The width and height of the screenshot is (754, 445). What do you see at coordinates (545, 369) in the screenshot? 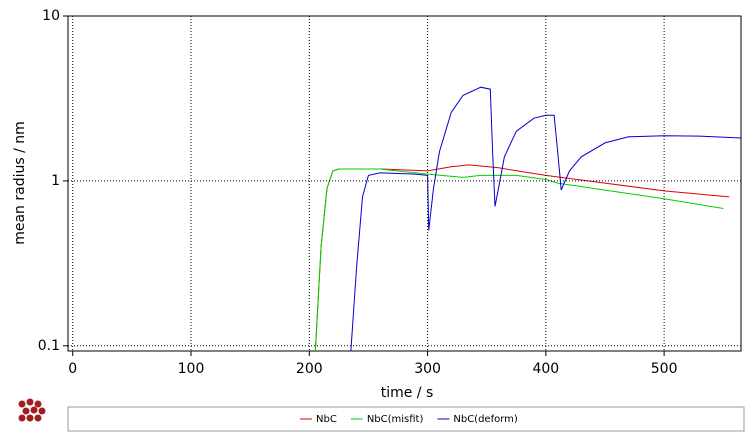
I see `x-tick-label: 400` at bounding box center [545, 369].